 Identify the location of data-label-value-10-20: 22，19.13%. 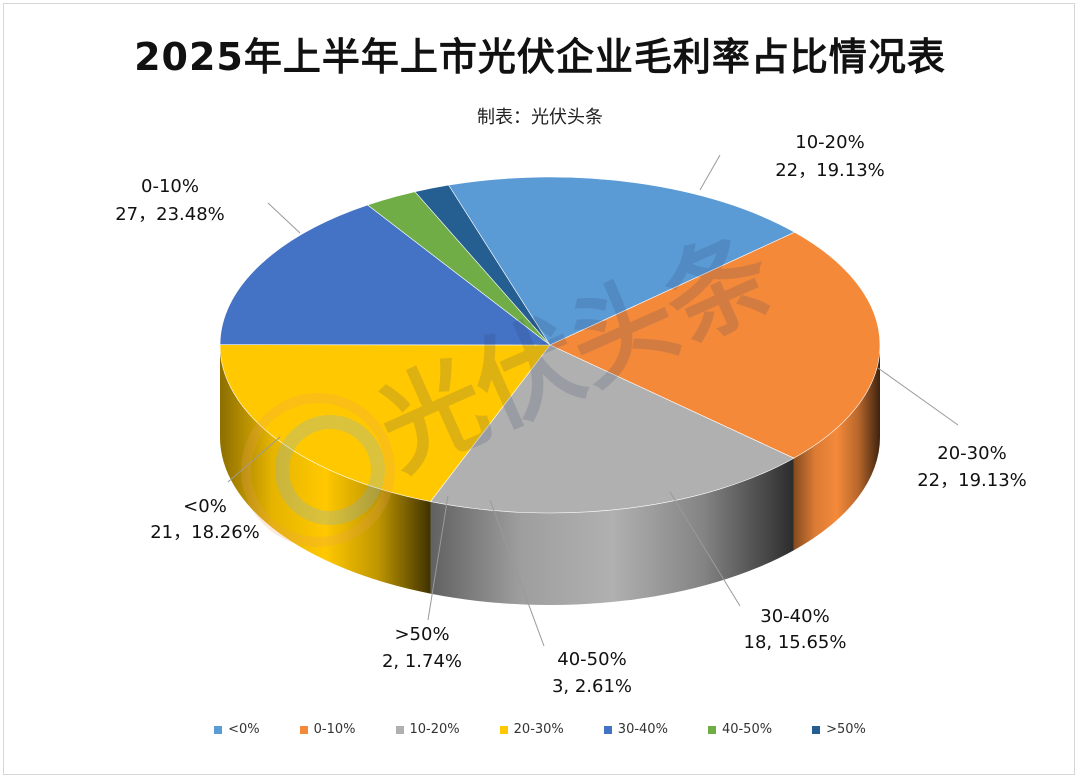
(830, 170).